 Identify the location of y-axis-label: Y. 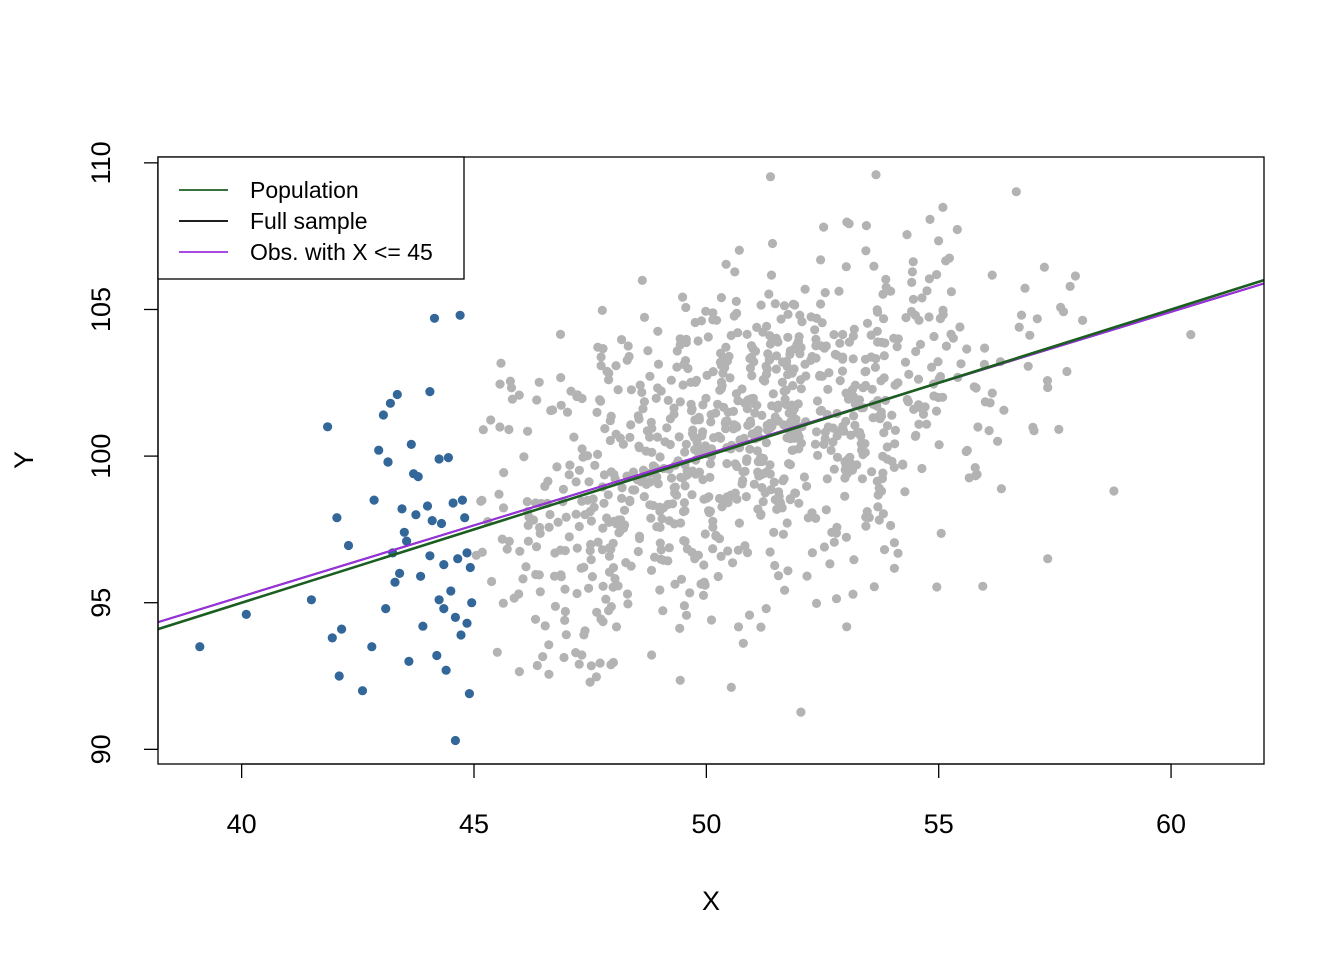
(24, 460).